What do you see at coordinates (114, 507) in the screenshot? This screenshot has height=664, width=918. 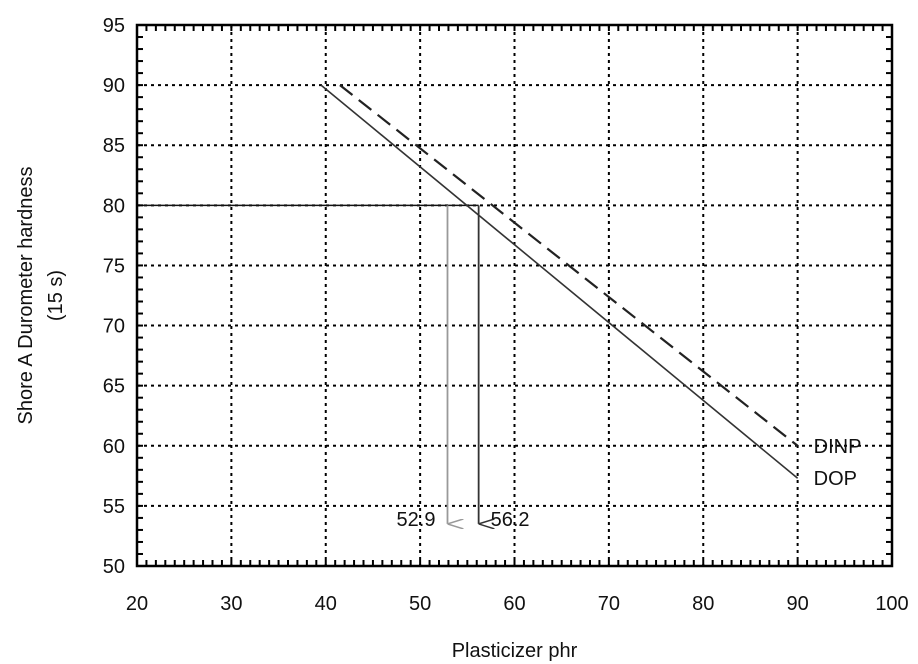 I see `y-tick-label: 55` at bounding box center [114, 507].